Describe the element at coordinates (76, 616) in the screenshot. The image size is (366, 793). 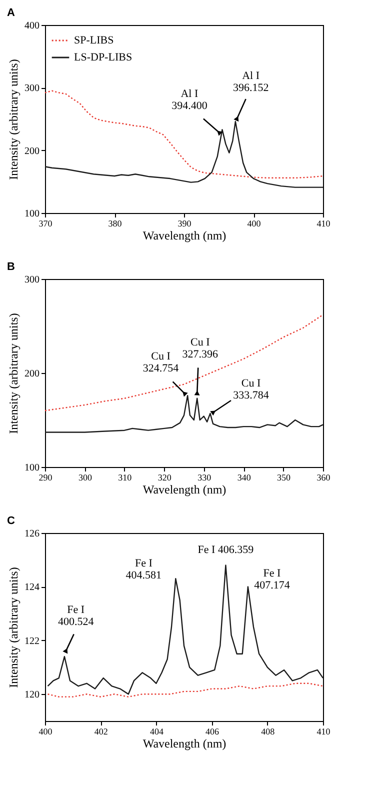
I see `annotation: Fe I 400.524` at that location.